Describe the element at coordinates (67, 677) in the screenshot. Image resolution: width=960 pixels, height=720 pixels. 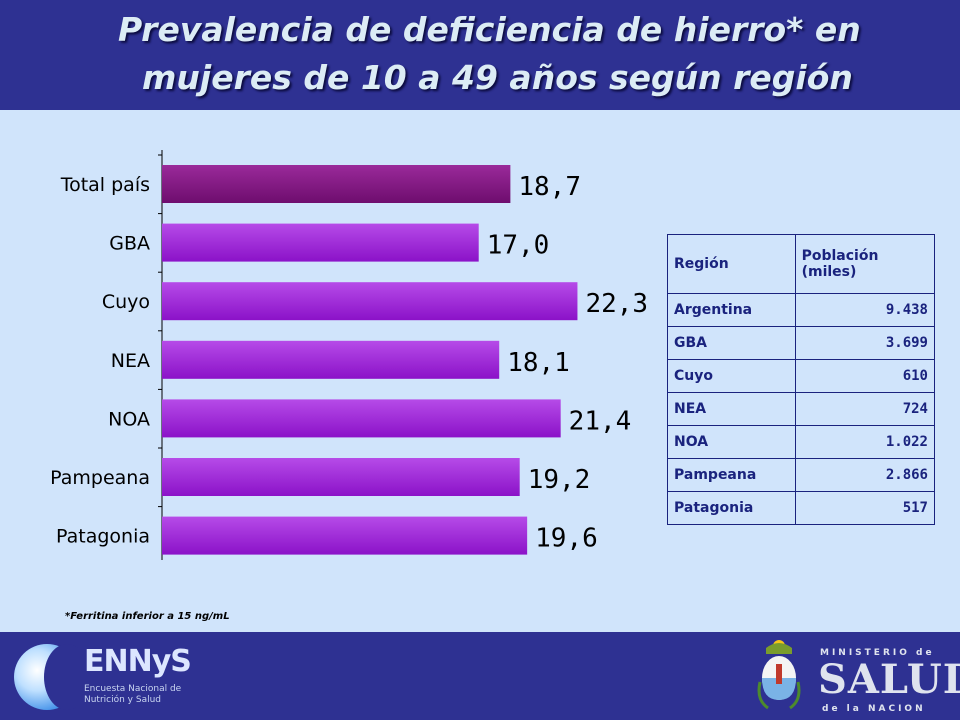
I see `ennys-globe-cutout` at that location.